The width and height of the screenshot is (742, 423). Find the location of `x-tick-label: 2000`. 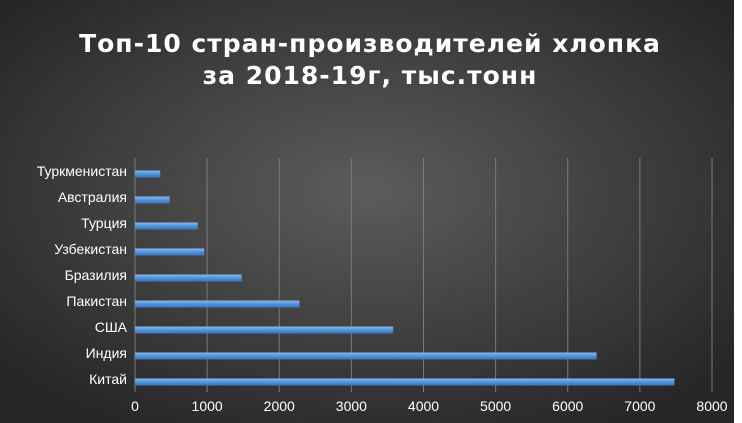

x-tick-label: 2000 is located at coordinates (279, 406).